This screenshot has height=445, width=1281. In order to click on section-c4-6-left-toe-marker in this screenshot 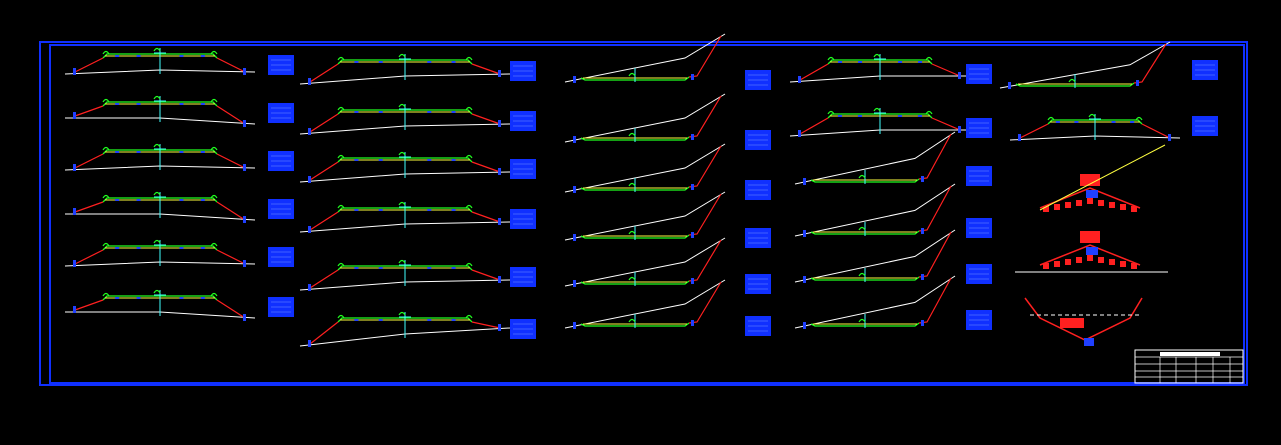, I will do `click(804, 325)`.